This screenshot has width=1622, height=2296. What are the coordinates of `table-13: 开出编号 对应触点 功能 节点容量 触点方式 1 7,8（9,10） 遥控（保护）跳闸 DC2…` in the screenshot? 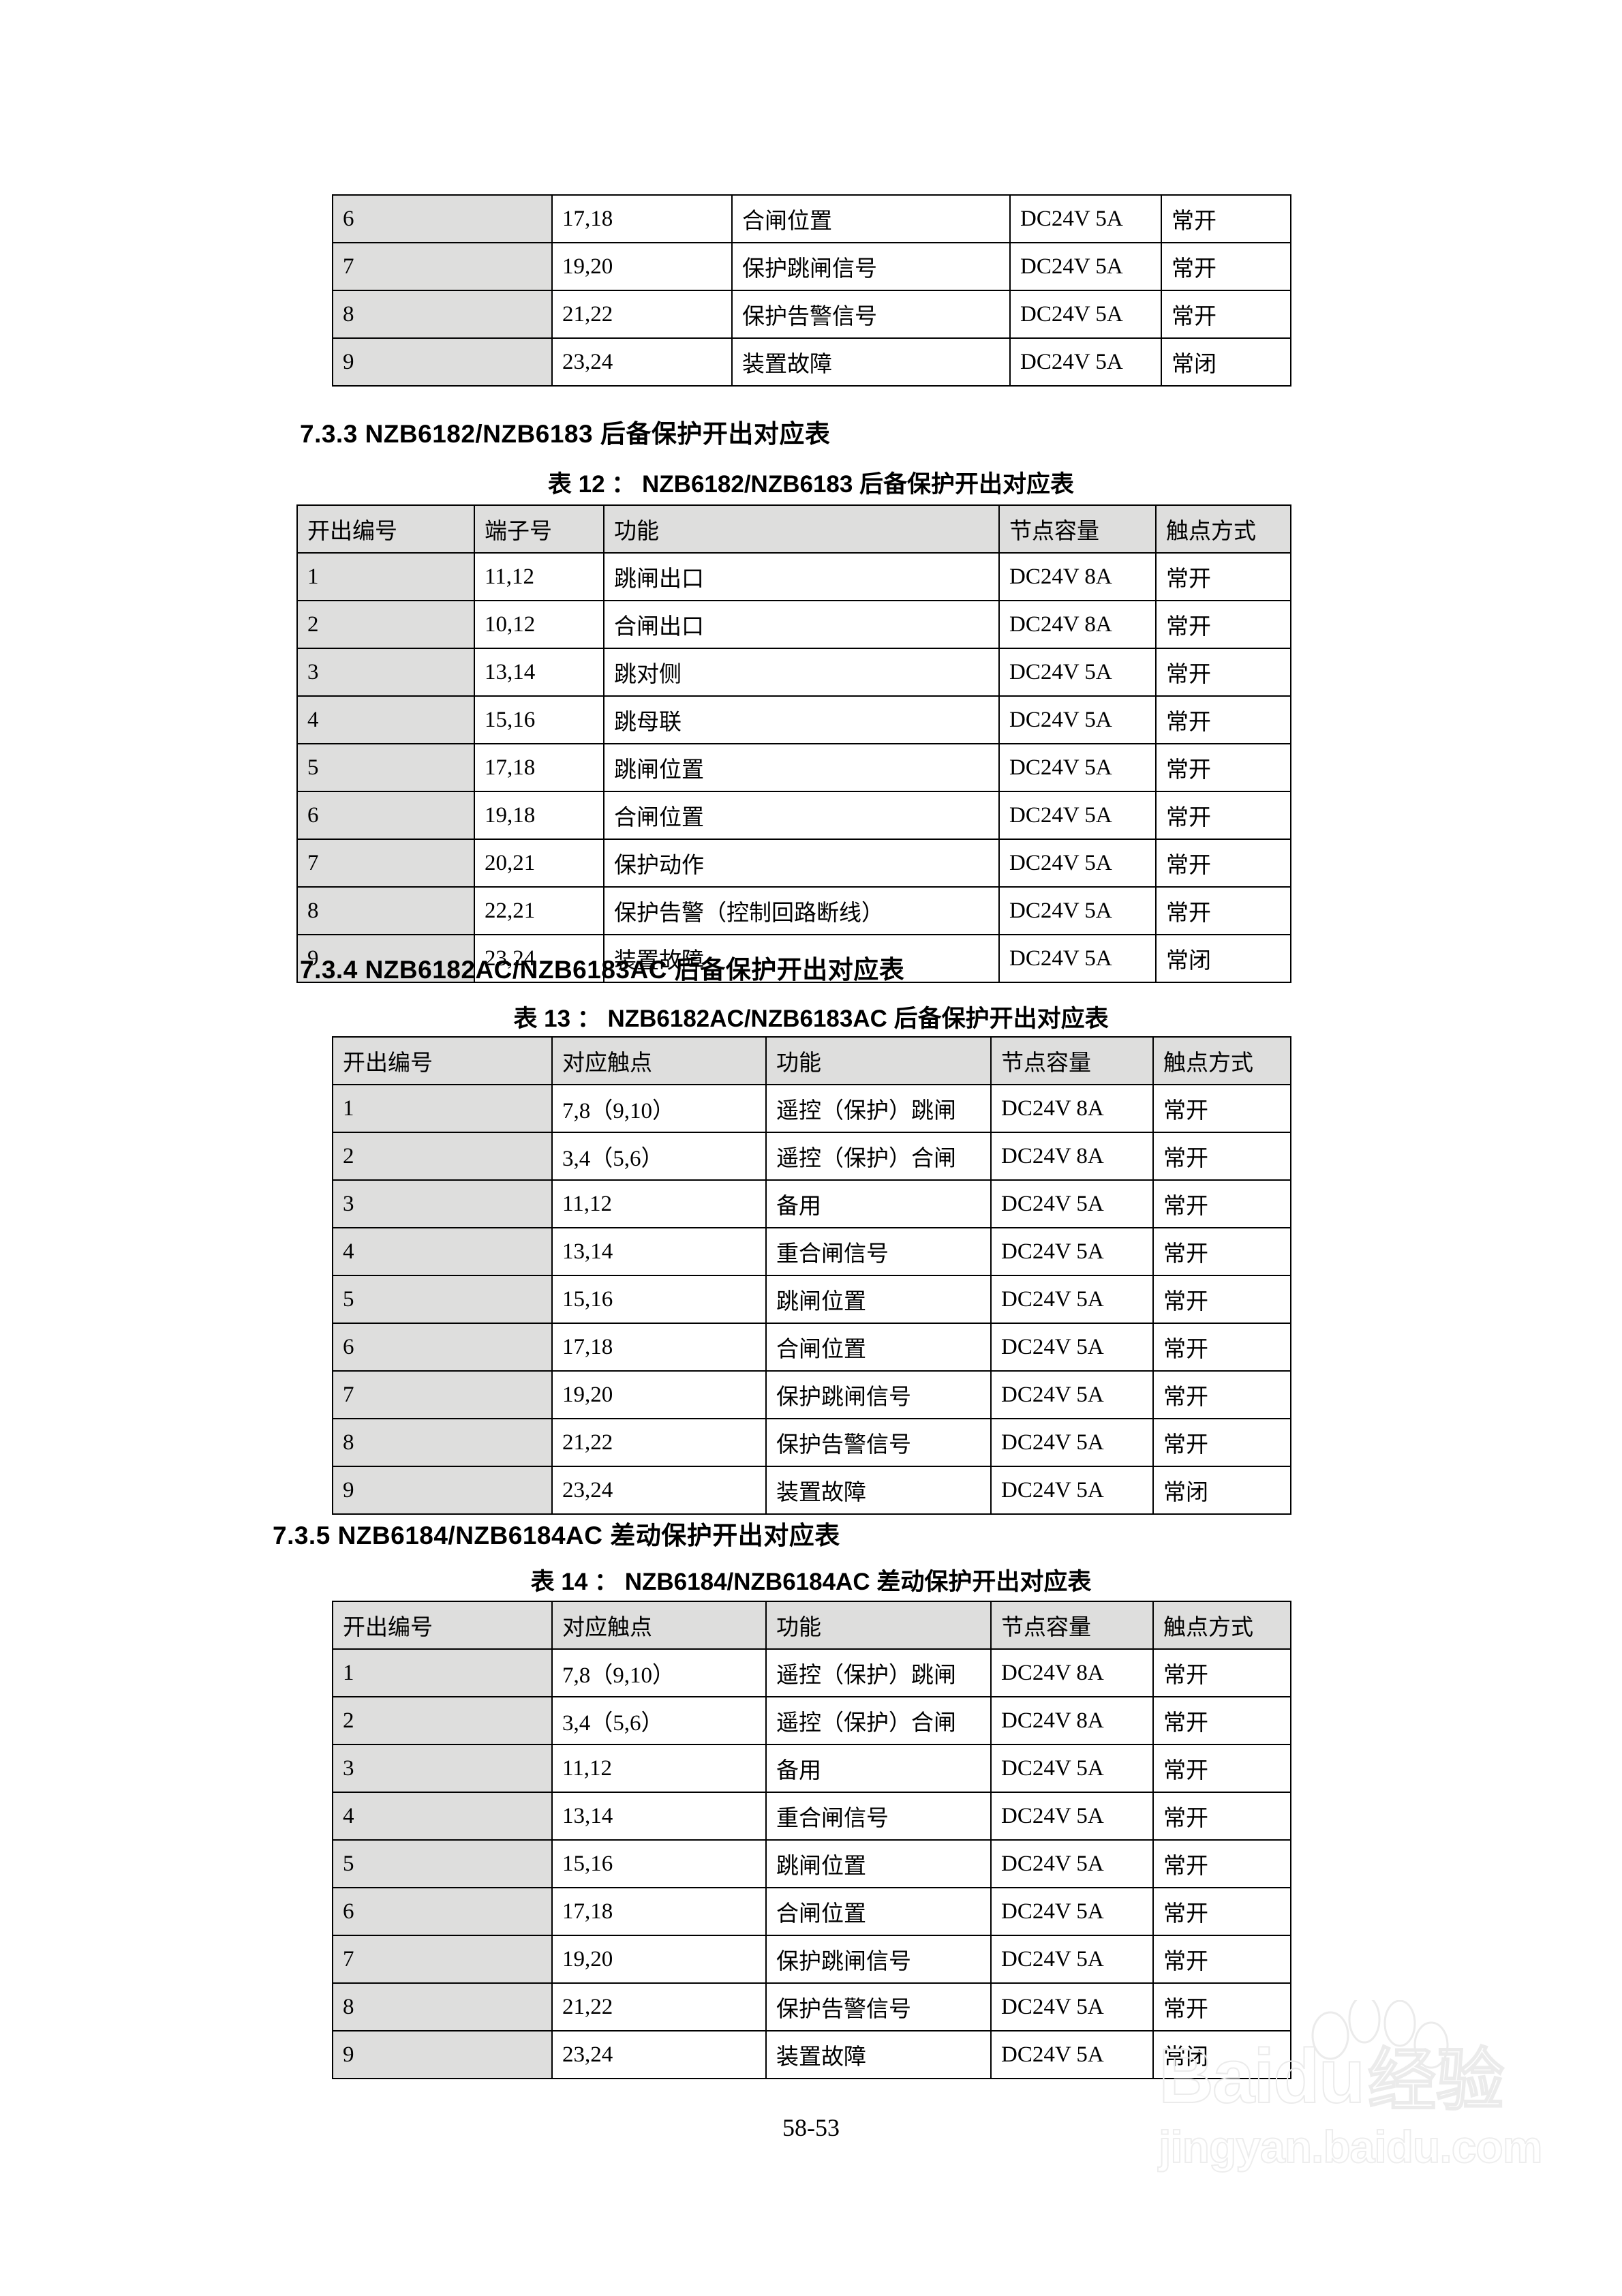 It's located at (812, 1275).